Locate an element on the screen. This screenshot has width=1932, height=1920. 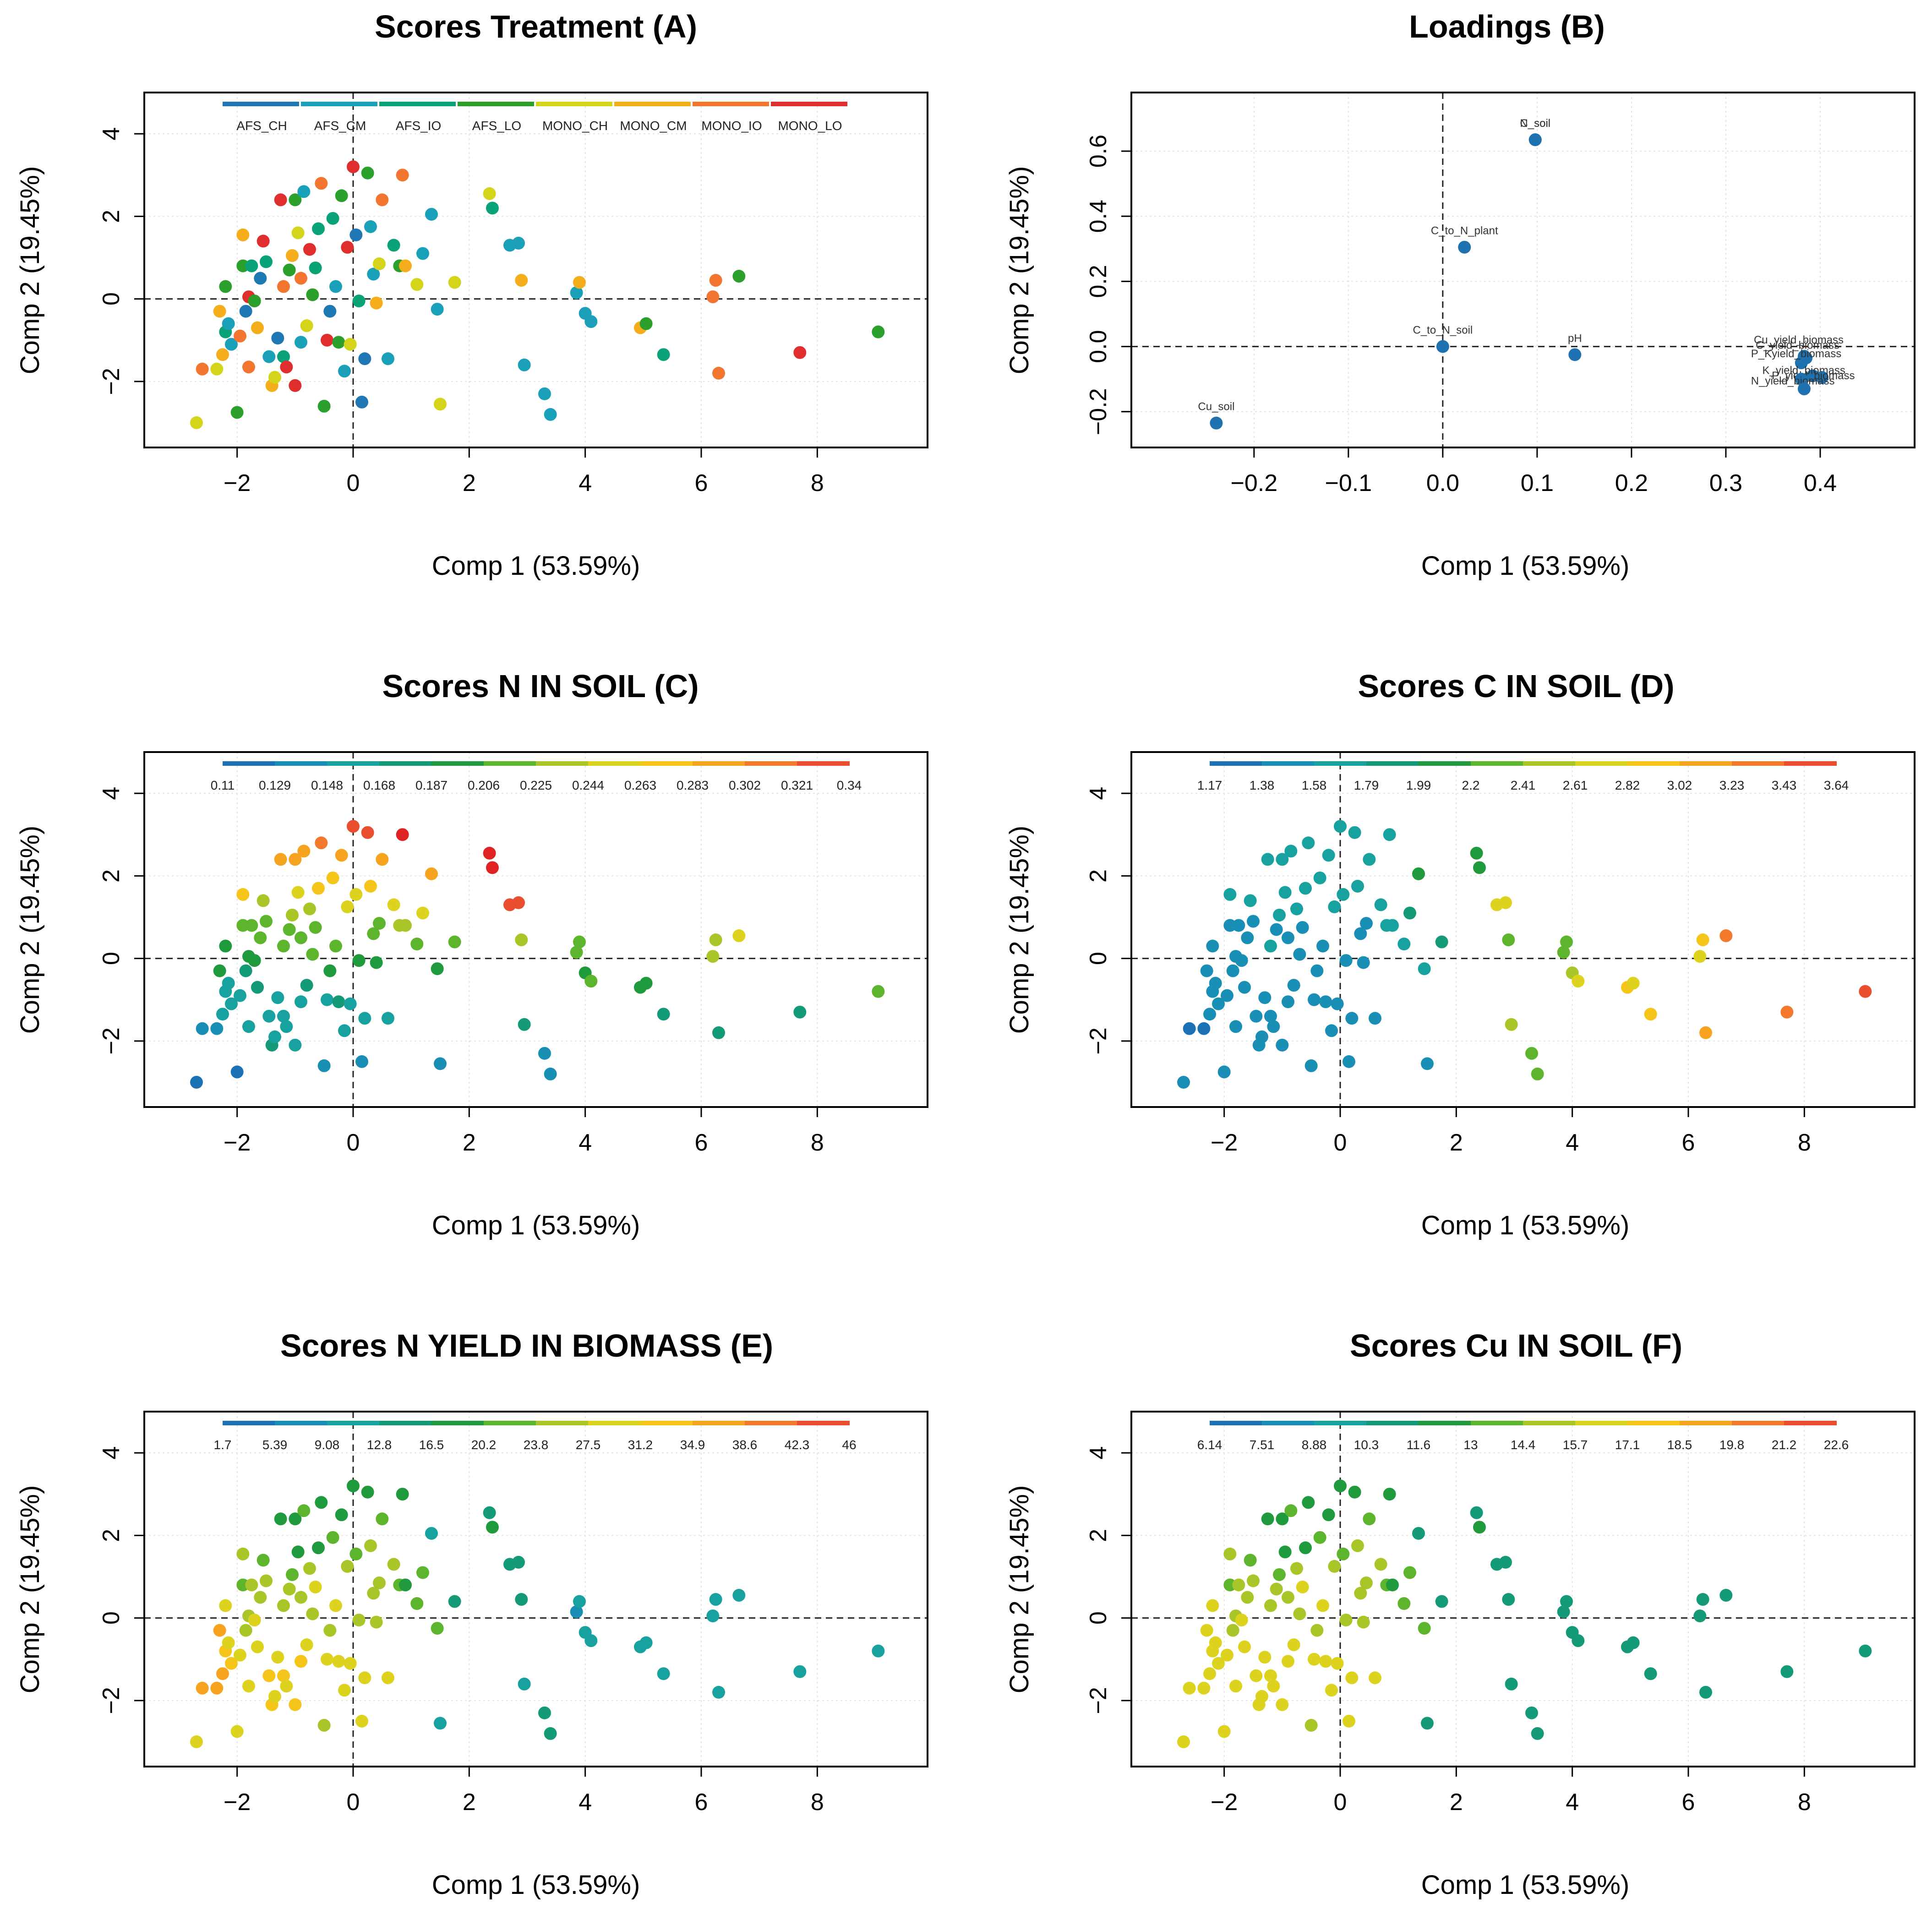
panel-b-point-label-6: Cu_yield_biomass is located at coordinates (1799, 340).